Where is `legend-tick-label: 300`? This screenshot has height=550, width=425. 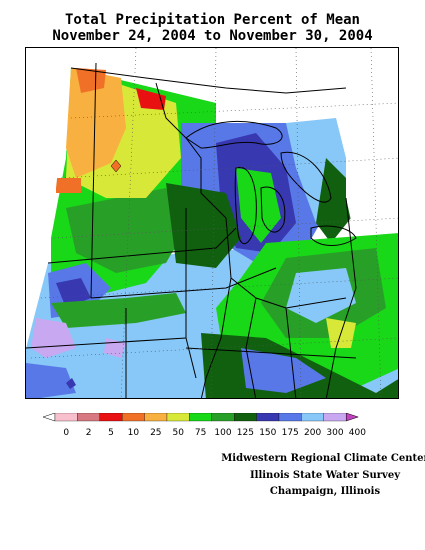 legend-tick-label: 300 is located at coordinates (334, 433).